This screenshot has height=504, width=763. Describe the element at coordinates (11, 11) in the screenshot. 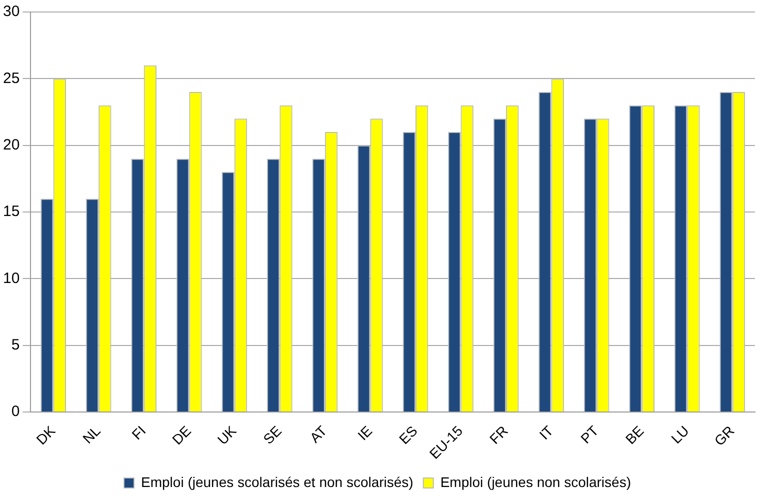

I see `y-tick-label: 30` at that location.